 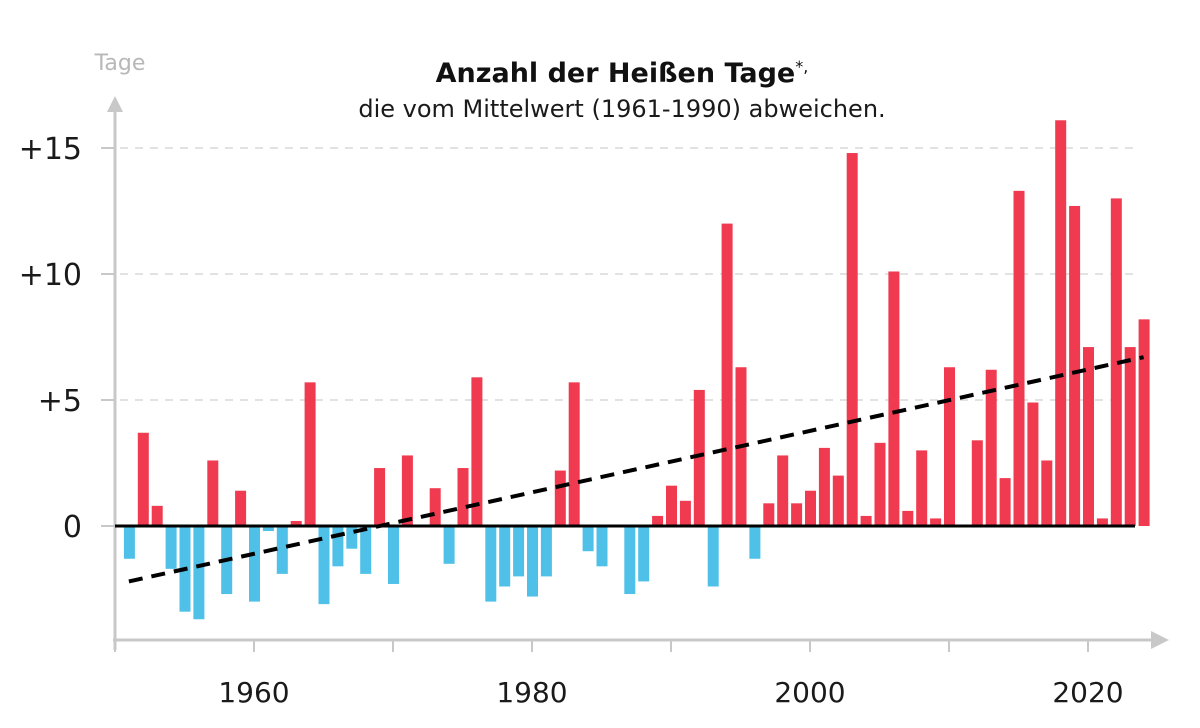 What do you see at coordinates (866, 520) in the screenshot?
I see `bar-2004` at bounding box center [866, 520].